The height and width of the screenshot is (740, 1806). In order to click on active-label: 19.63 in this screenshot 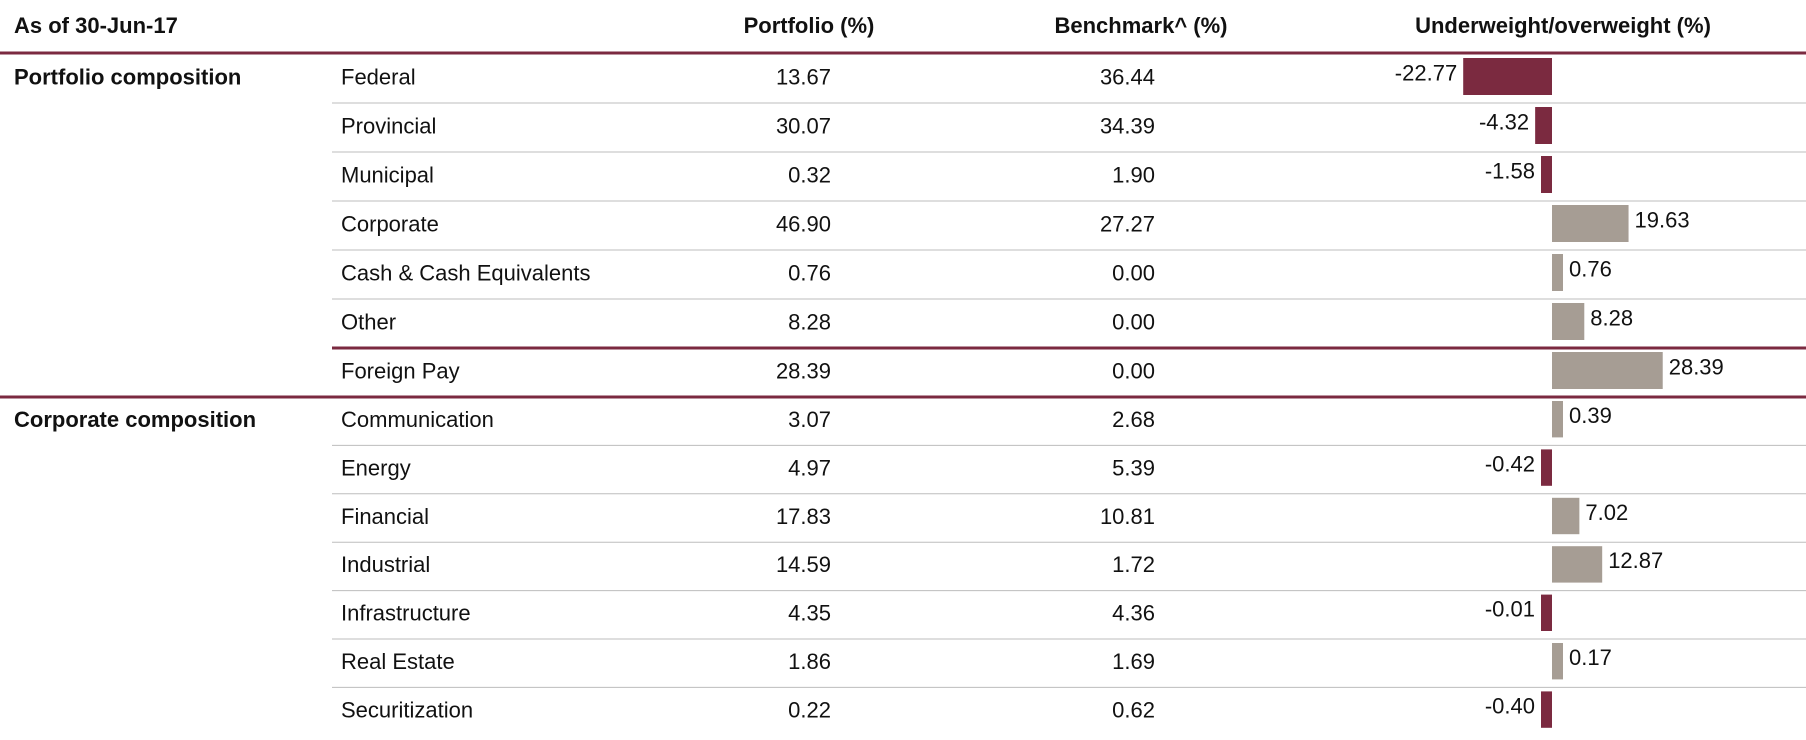, I will do `click(1662, 219)`.